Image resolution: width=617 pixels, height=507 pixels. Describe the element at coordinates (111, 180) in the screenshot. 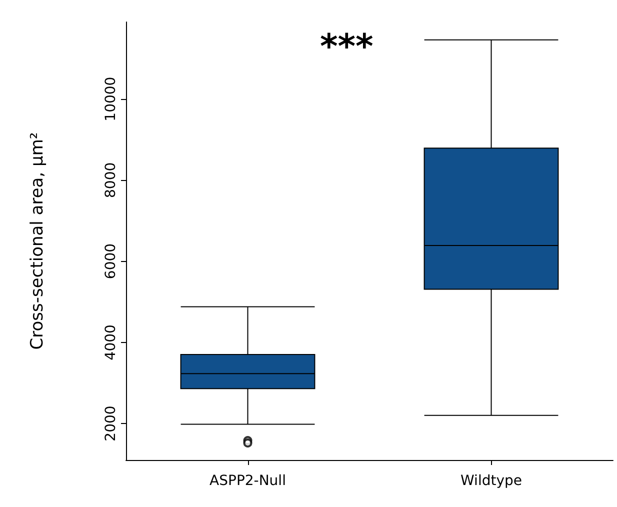

I see `y-tick-label: 8000` at that location.